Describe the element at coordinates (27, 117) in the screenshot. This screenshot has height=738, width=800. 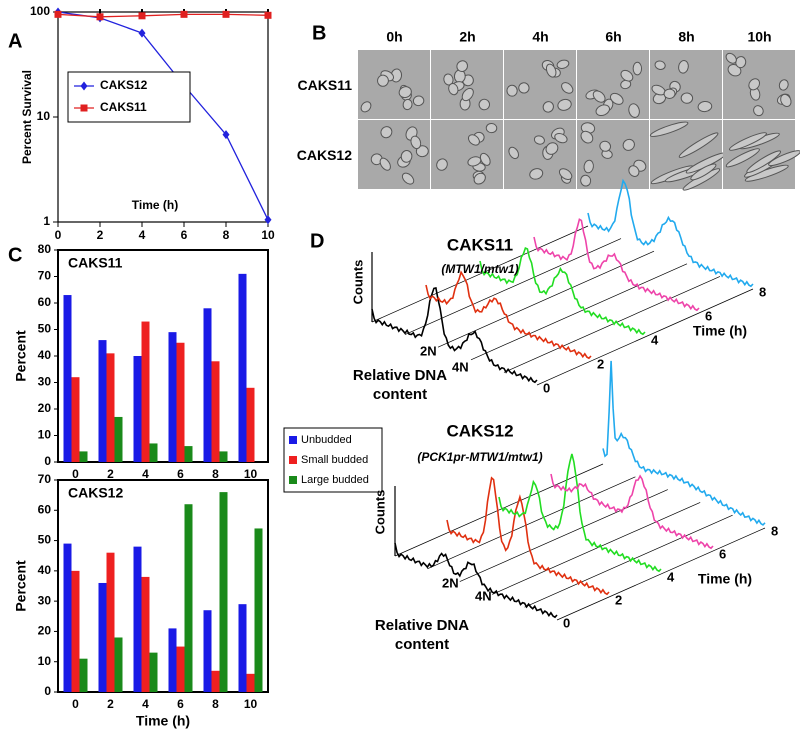
I see `y-axis-label: Percent Survival` at that location.